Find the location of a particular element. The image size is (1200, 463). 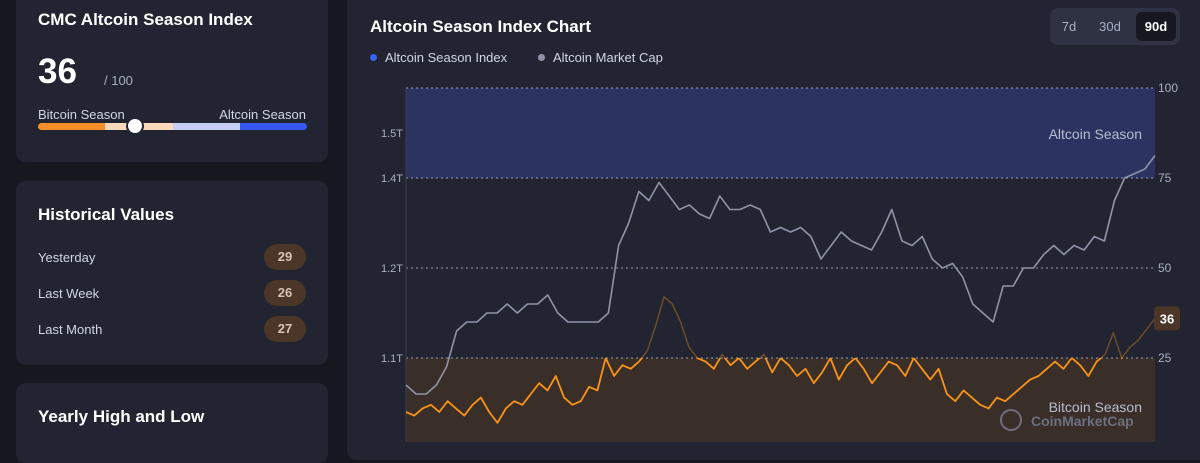

legend-label-index: Altcoin Season Index is located at coordinates (446, 57).